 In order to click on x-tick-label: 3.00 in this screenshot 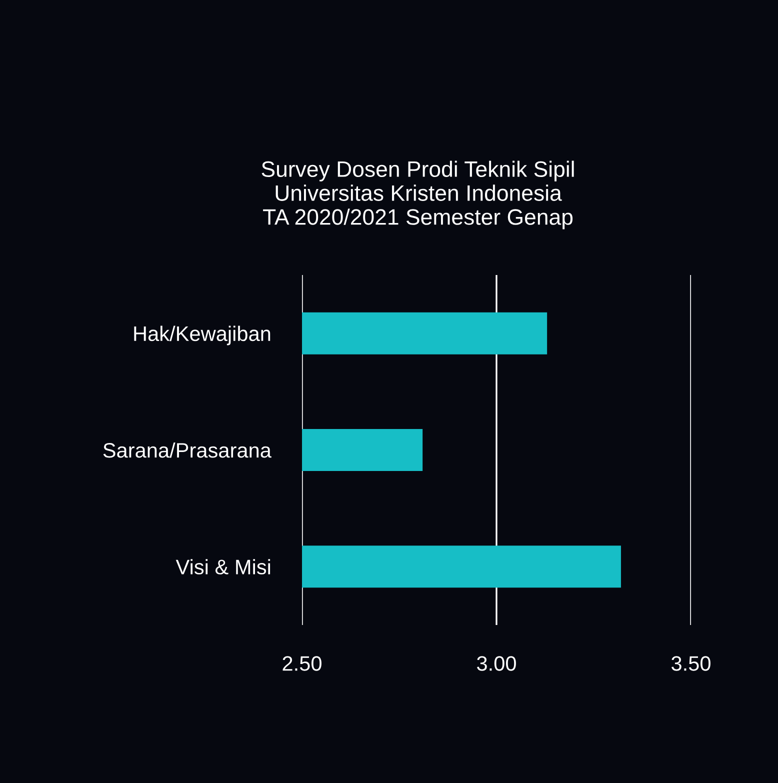, I will do `click(496, 663)`.